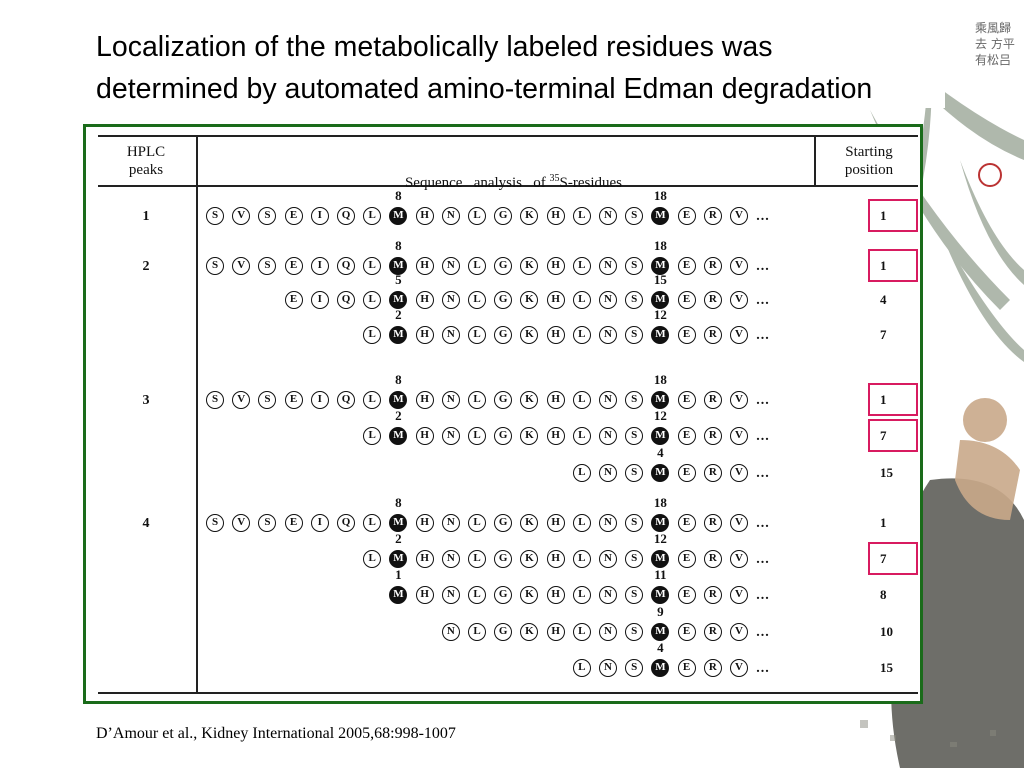 The image size is (1024, 768). What do you see at coordinates (883, 558) in the screenshot?
I see `starting-position: 7` at bounding box center [883, 558].